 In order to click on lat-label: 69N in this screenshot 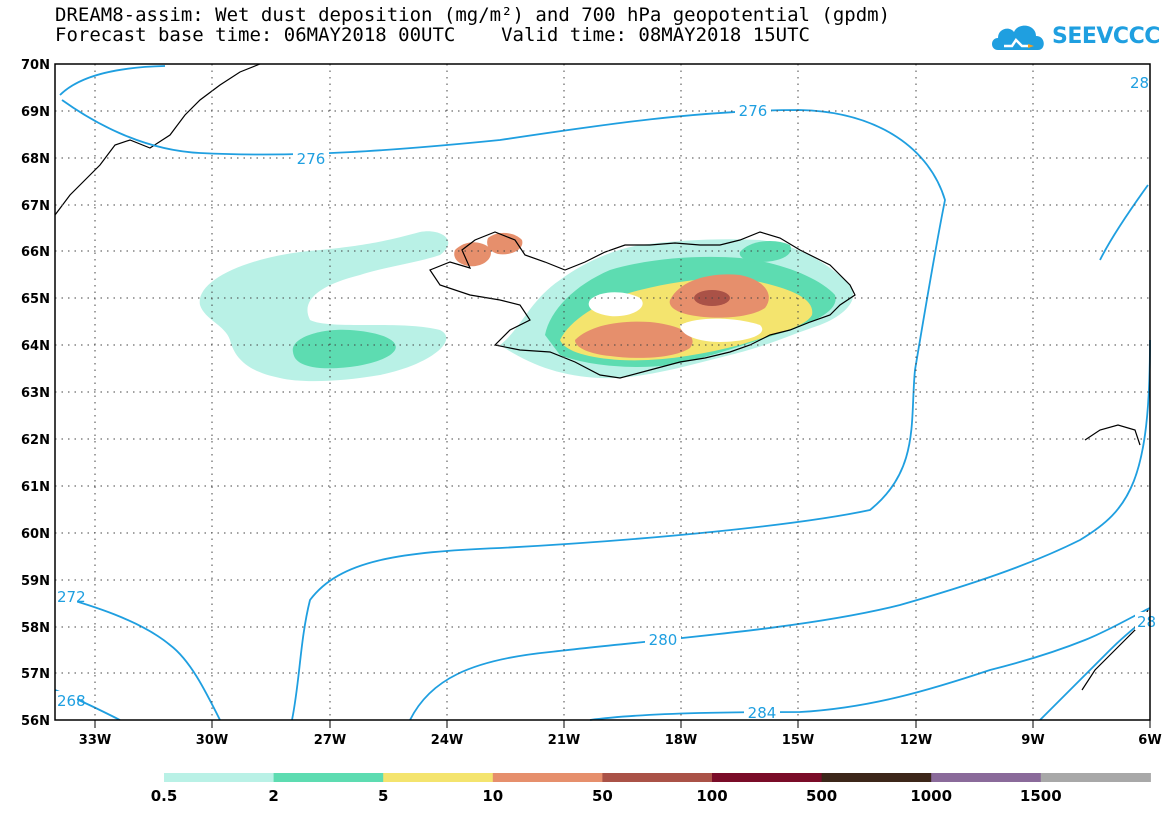, I will do `click(35, 112)`.